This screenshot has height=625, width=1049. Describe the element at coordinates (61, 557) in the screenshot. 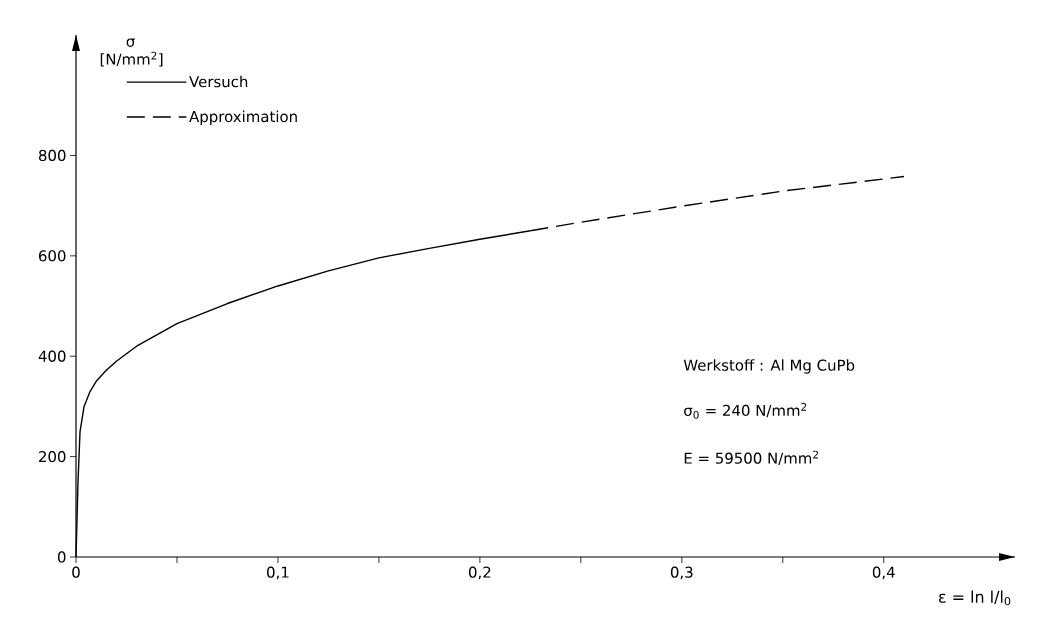

I see `y-tick-label: 0` at that location.